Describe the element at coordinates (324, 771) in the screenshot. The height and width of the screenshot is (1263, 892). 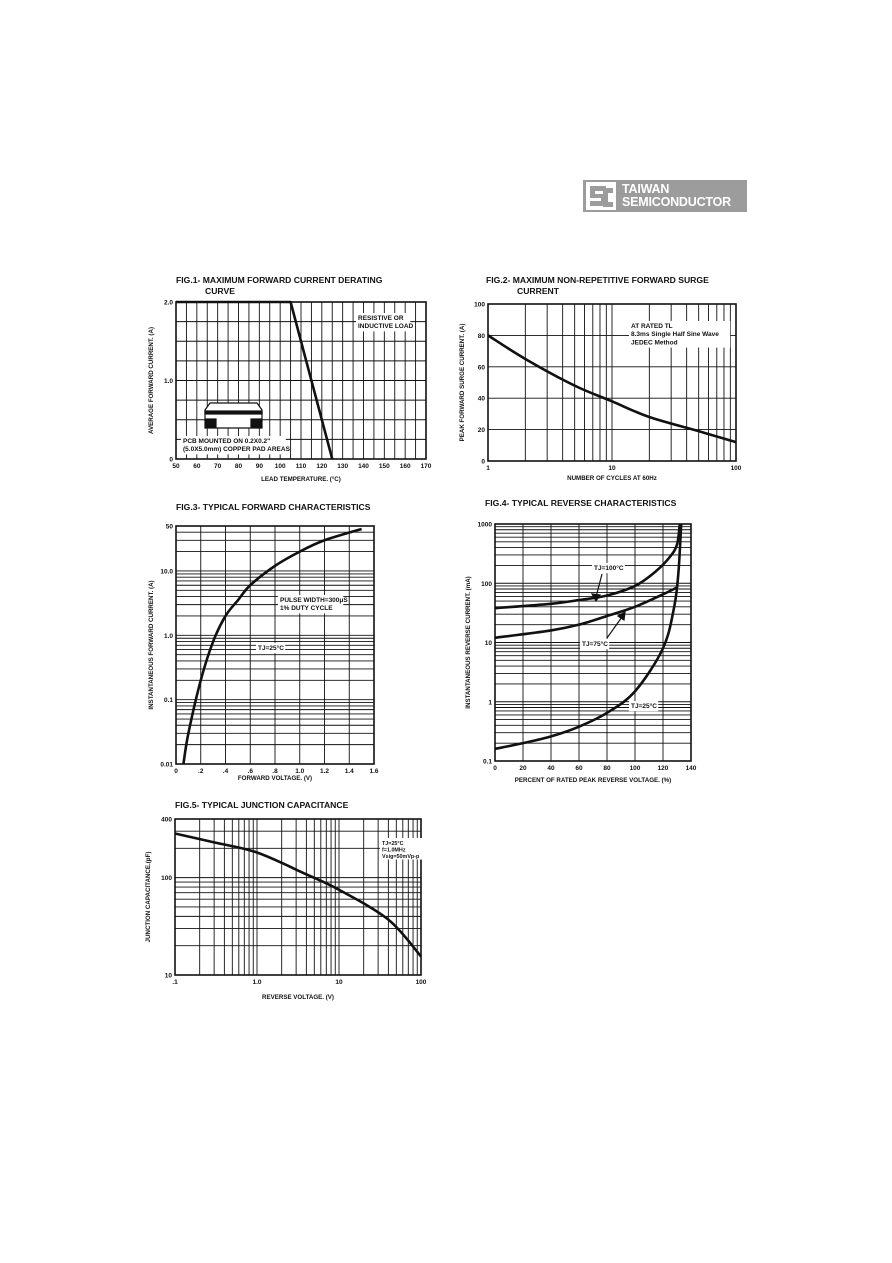
I see `x-tick-label: 1.2` at that location.